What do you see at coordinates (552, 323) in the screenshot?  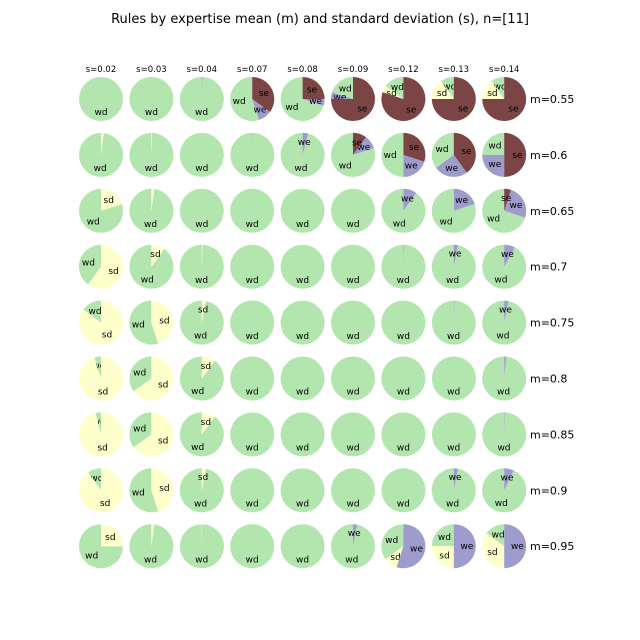 I see `row-label: m=0.75` at bounding box center [552, 323].